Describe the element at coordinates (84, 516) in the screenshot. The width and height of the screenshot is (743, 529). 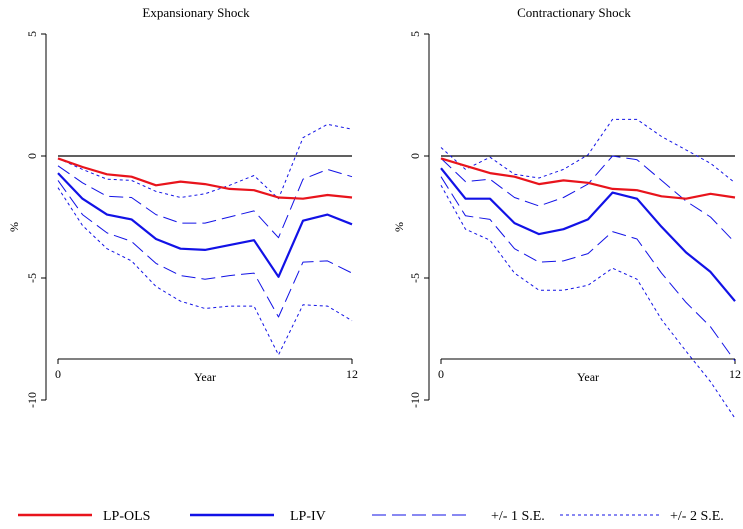
I see `legend-item: LP-OLS` at that location.